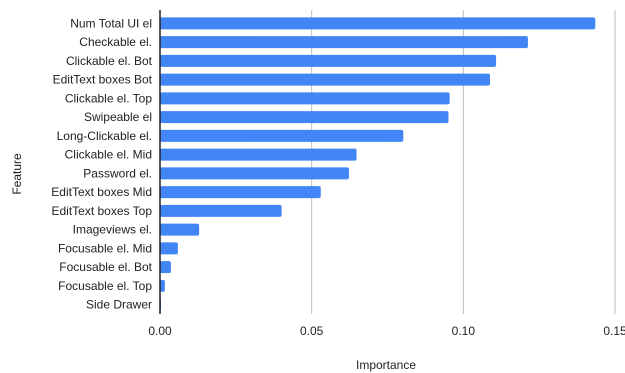 This screenshot has height=373, width=625. What do you see at coordinates (103, 80) in the screenshot?
I see `category-label: EditText boxes Bot` at bounding box center [103, 80].